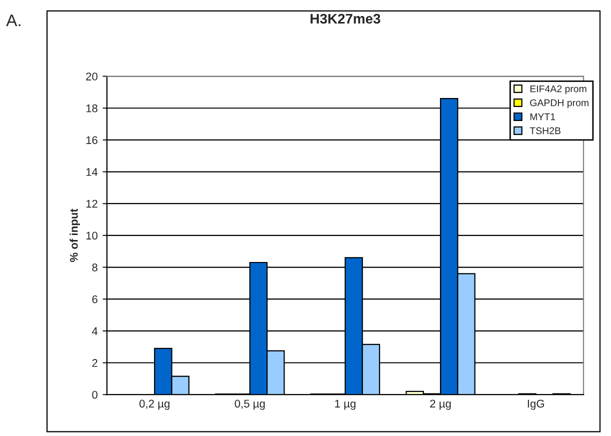 The width and height of the screenshot is (611, 436). Describe the element at coordinates (75, 235) in the screenshot. I see `y-axis-title: % of input` at that location.